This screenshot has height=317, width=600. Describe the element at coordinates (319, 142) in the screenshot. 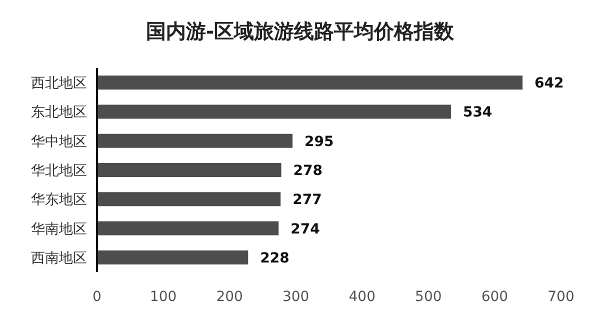

I see `data-label: 295` at that location.